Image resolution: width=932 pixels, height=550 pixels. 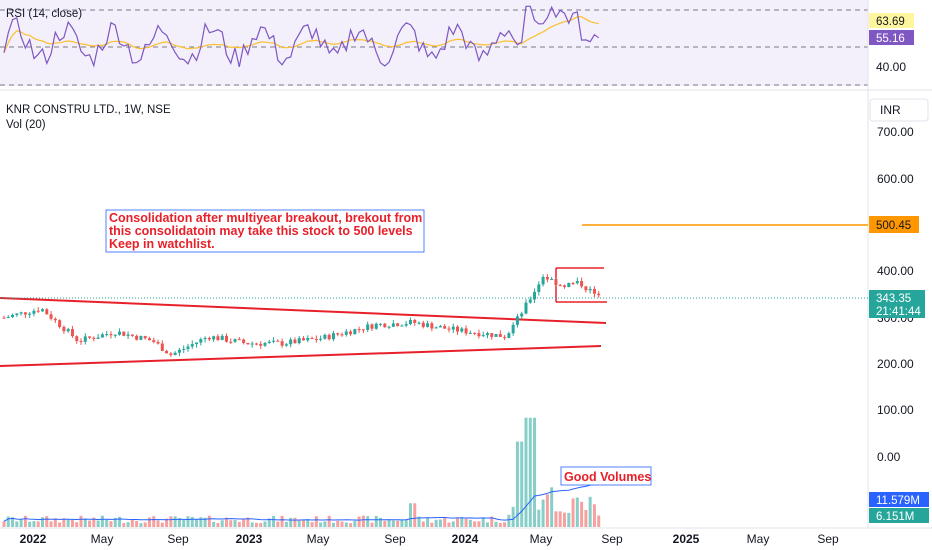 I want to click on annotation-line-3: Keep in watchlist., so click(x=162, y=244).